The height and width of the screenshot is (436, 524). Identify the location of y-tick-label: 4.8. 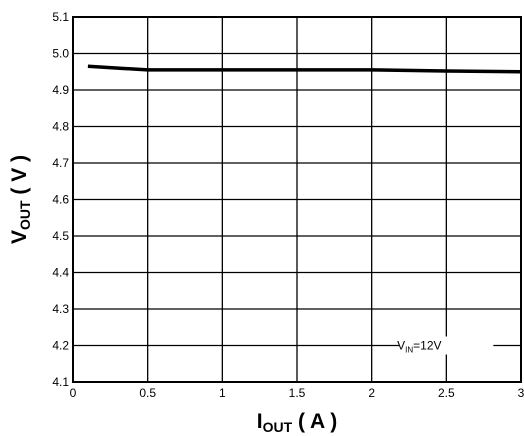
(60, 127).